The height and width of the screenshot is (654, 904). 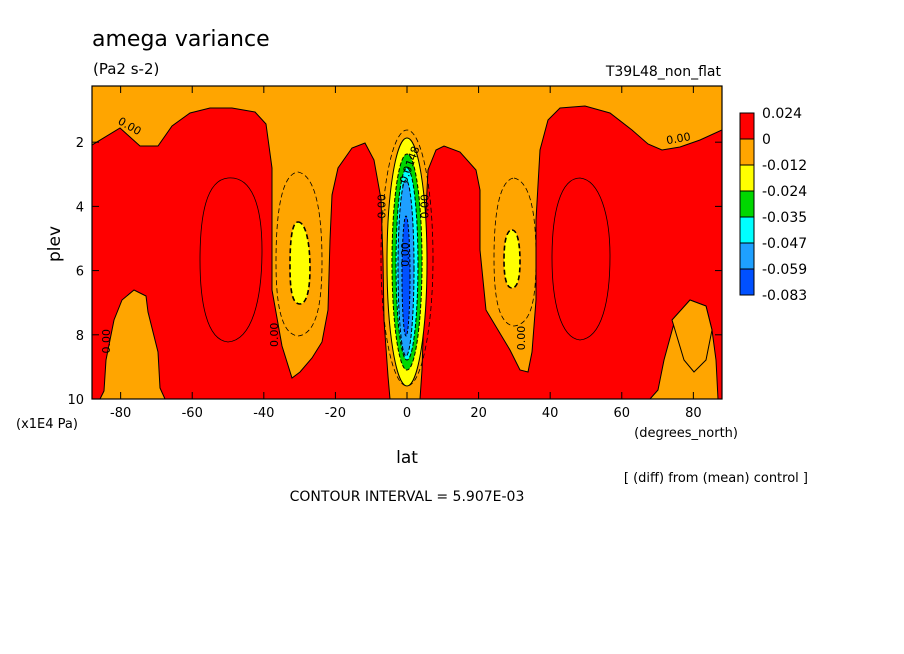 I want to click on colorbar-label: -0.047, so click(x=784, y=244).